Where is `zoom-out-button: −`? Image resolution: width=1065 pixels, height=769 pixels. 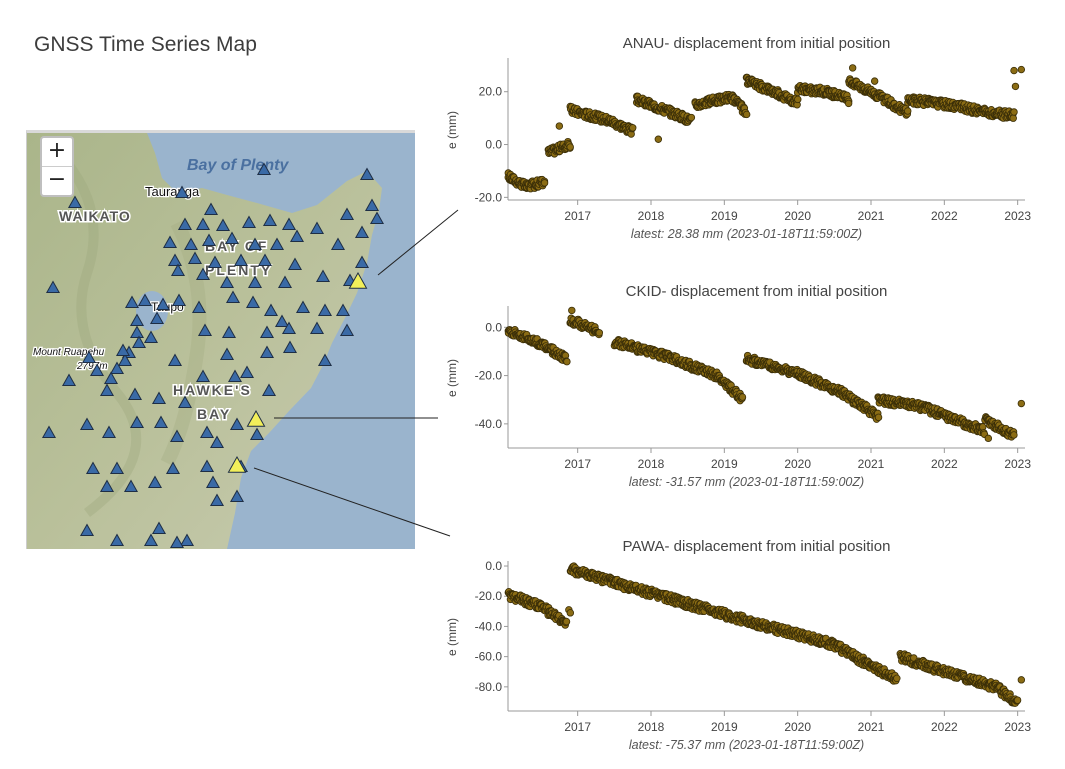
zoom-out-button: − is located at coordinates (57, 179).